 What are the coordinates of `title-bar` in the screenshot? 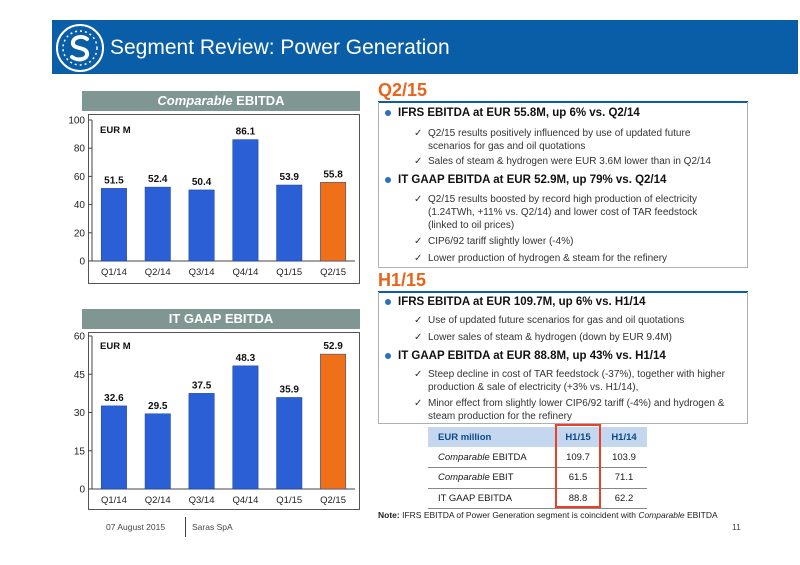 It's located at (425, 47).